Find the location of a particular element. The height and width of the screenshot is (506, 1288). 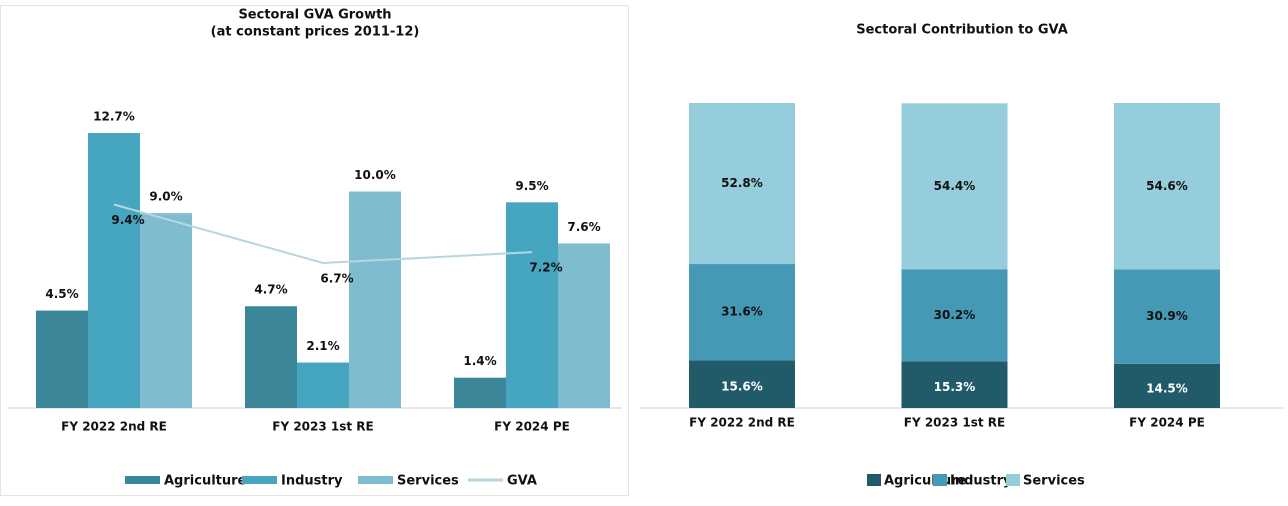

data-label: 4.7% is located at coordinates (270, 290).